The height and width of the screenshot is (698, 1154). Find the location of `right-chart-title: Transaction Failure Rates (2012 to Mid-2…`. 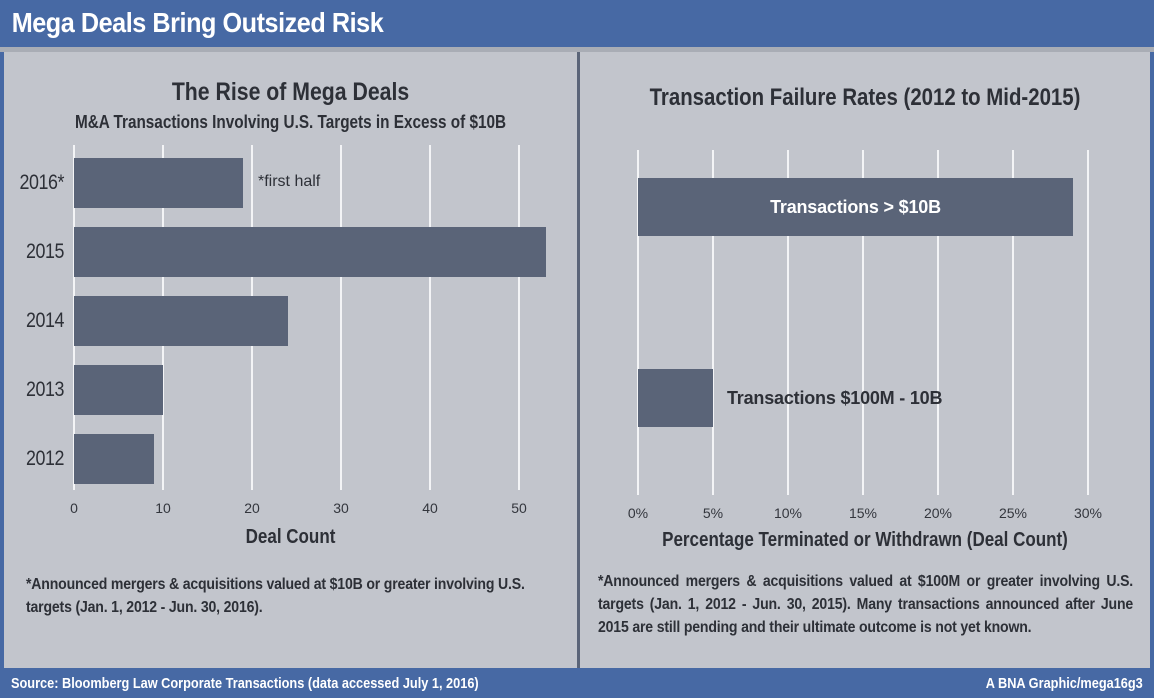

right-chart-title: Transaction Failure Rates (2012 to Mid-2… is located at coordinates (865, 97).